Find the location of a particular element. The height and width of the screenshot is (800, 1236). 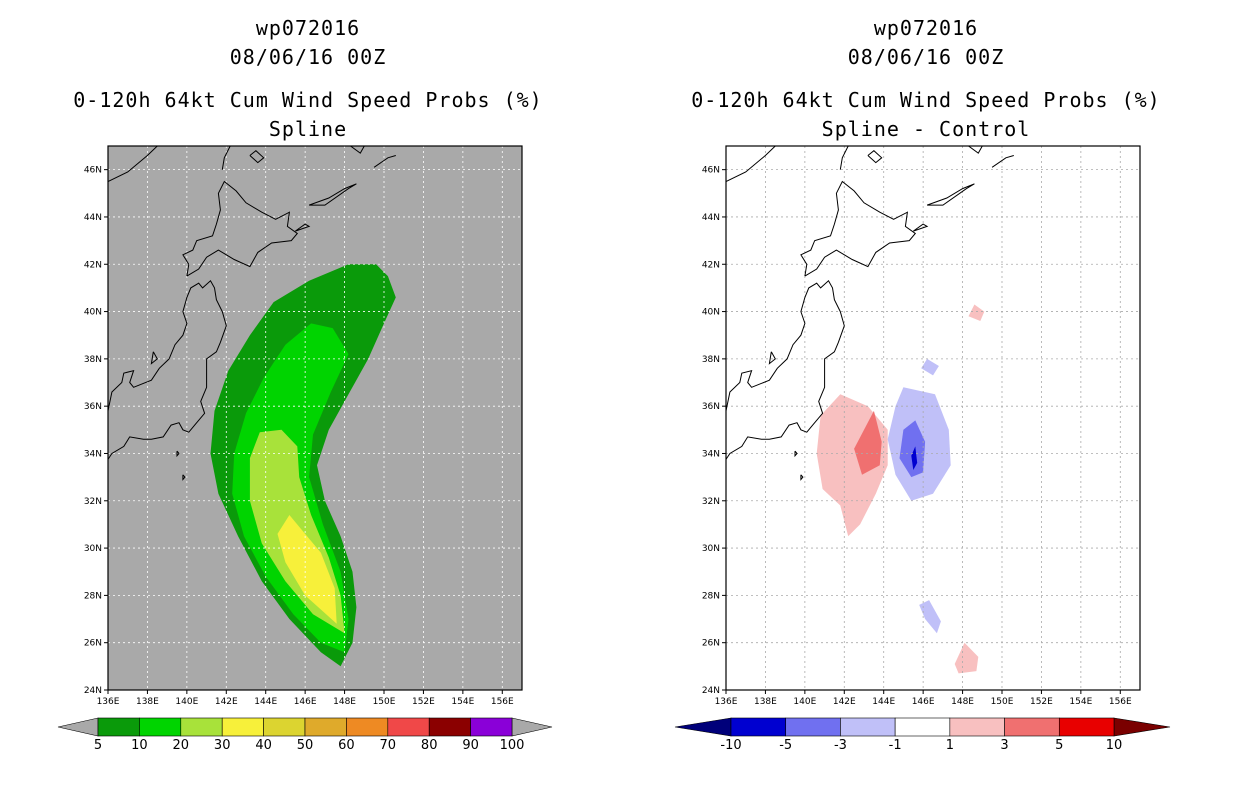

colorbar-label: 50 is located at coordinates (305, 745).